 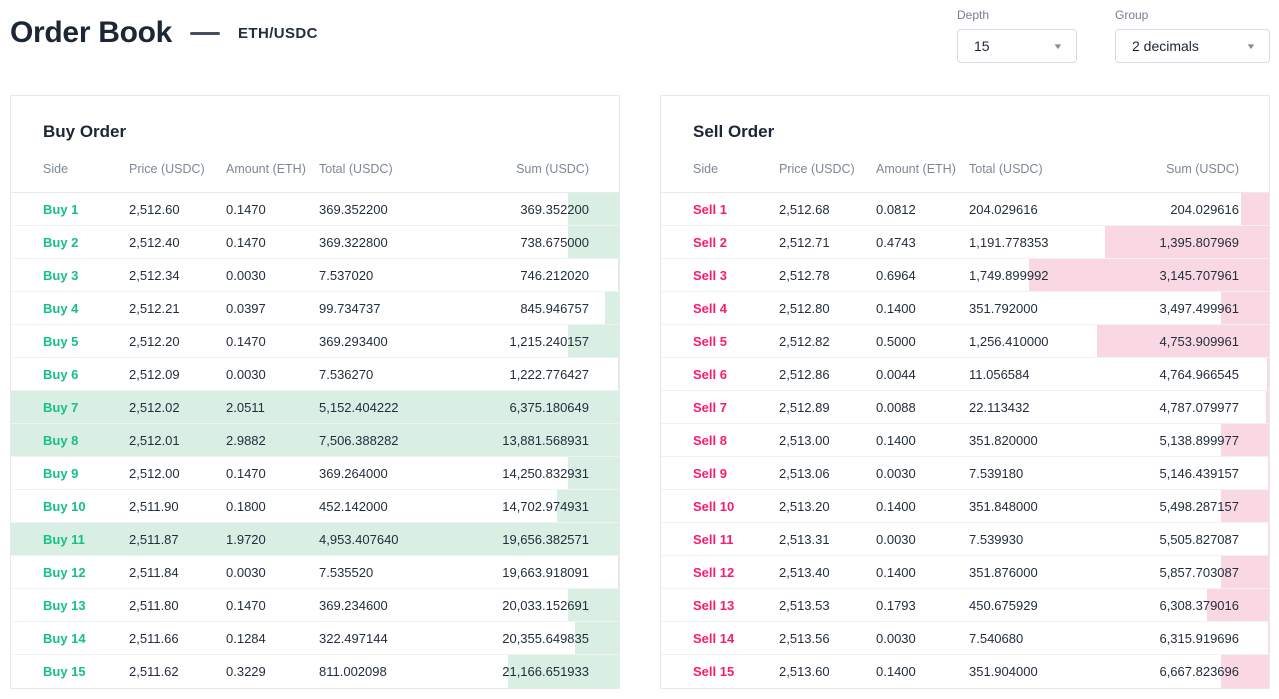 I want to click on price-cell: 2,513.53, so click(x=804, y=605).